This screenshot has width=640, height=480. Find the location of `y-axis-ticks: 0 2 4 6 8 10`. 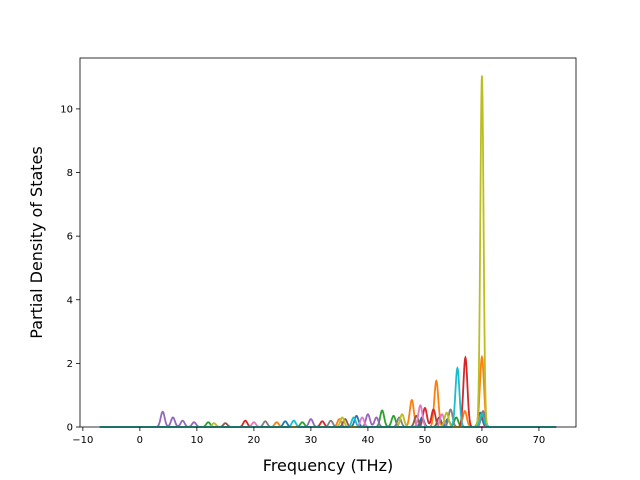

y-axis-ticks: 0 2 4 6 8 10 is located at coordinates (70, 269).